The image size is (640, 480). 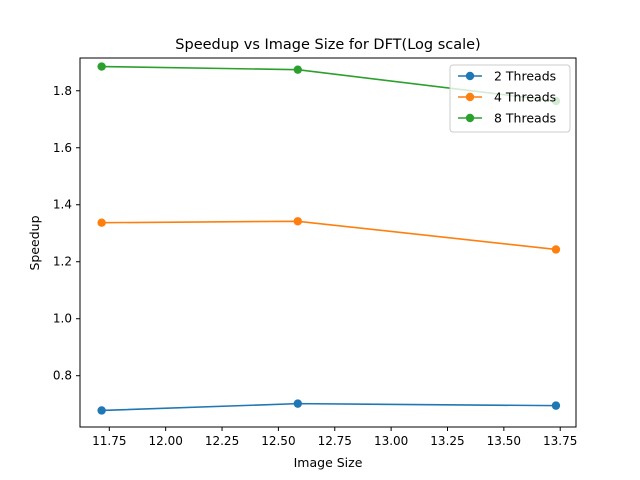 What do you see at coordinates (560, 441) in the screenshot?
I see `x-tick-label: 13.75` at bounding box center [560, 441].